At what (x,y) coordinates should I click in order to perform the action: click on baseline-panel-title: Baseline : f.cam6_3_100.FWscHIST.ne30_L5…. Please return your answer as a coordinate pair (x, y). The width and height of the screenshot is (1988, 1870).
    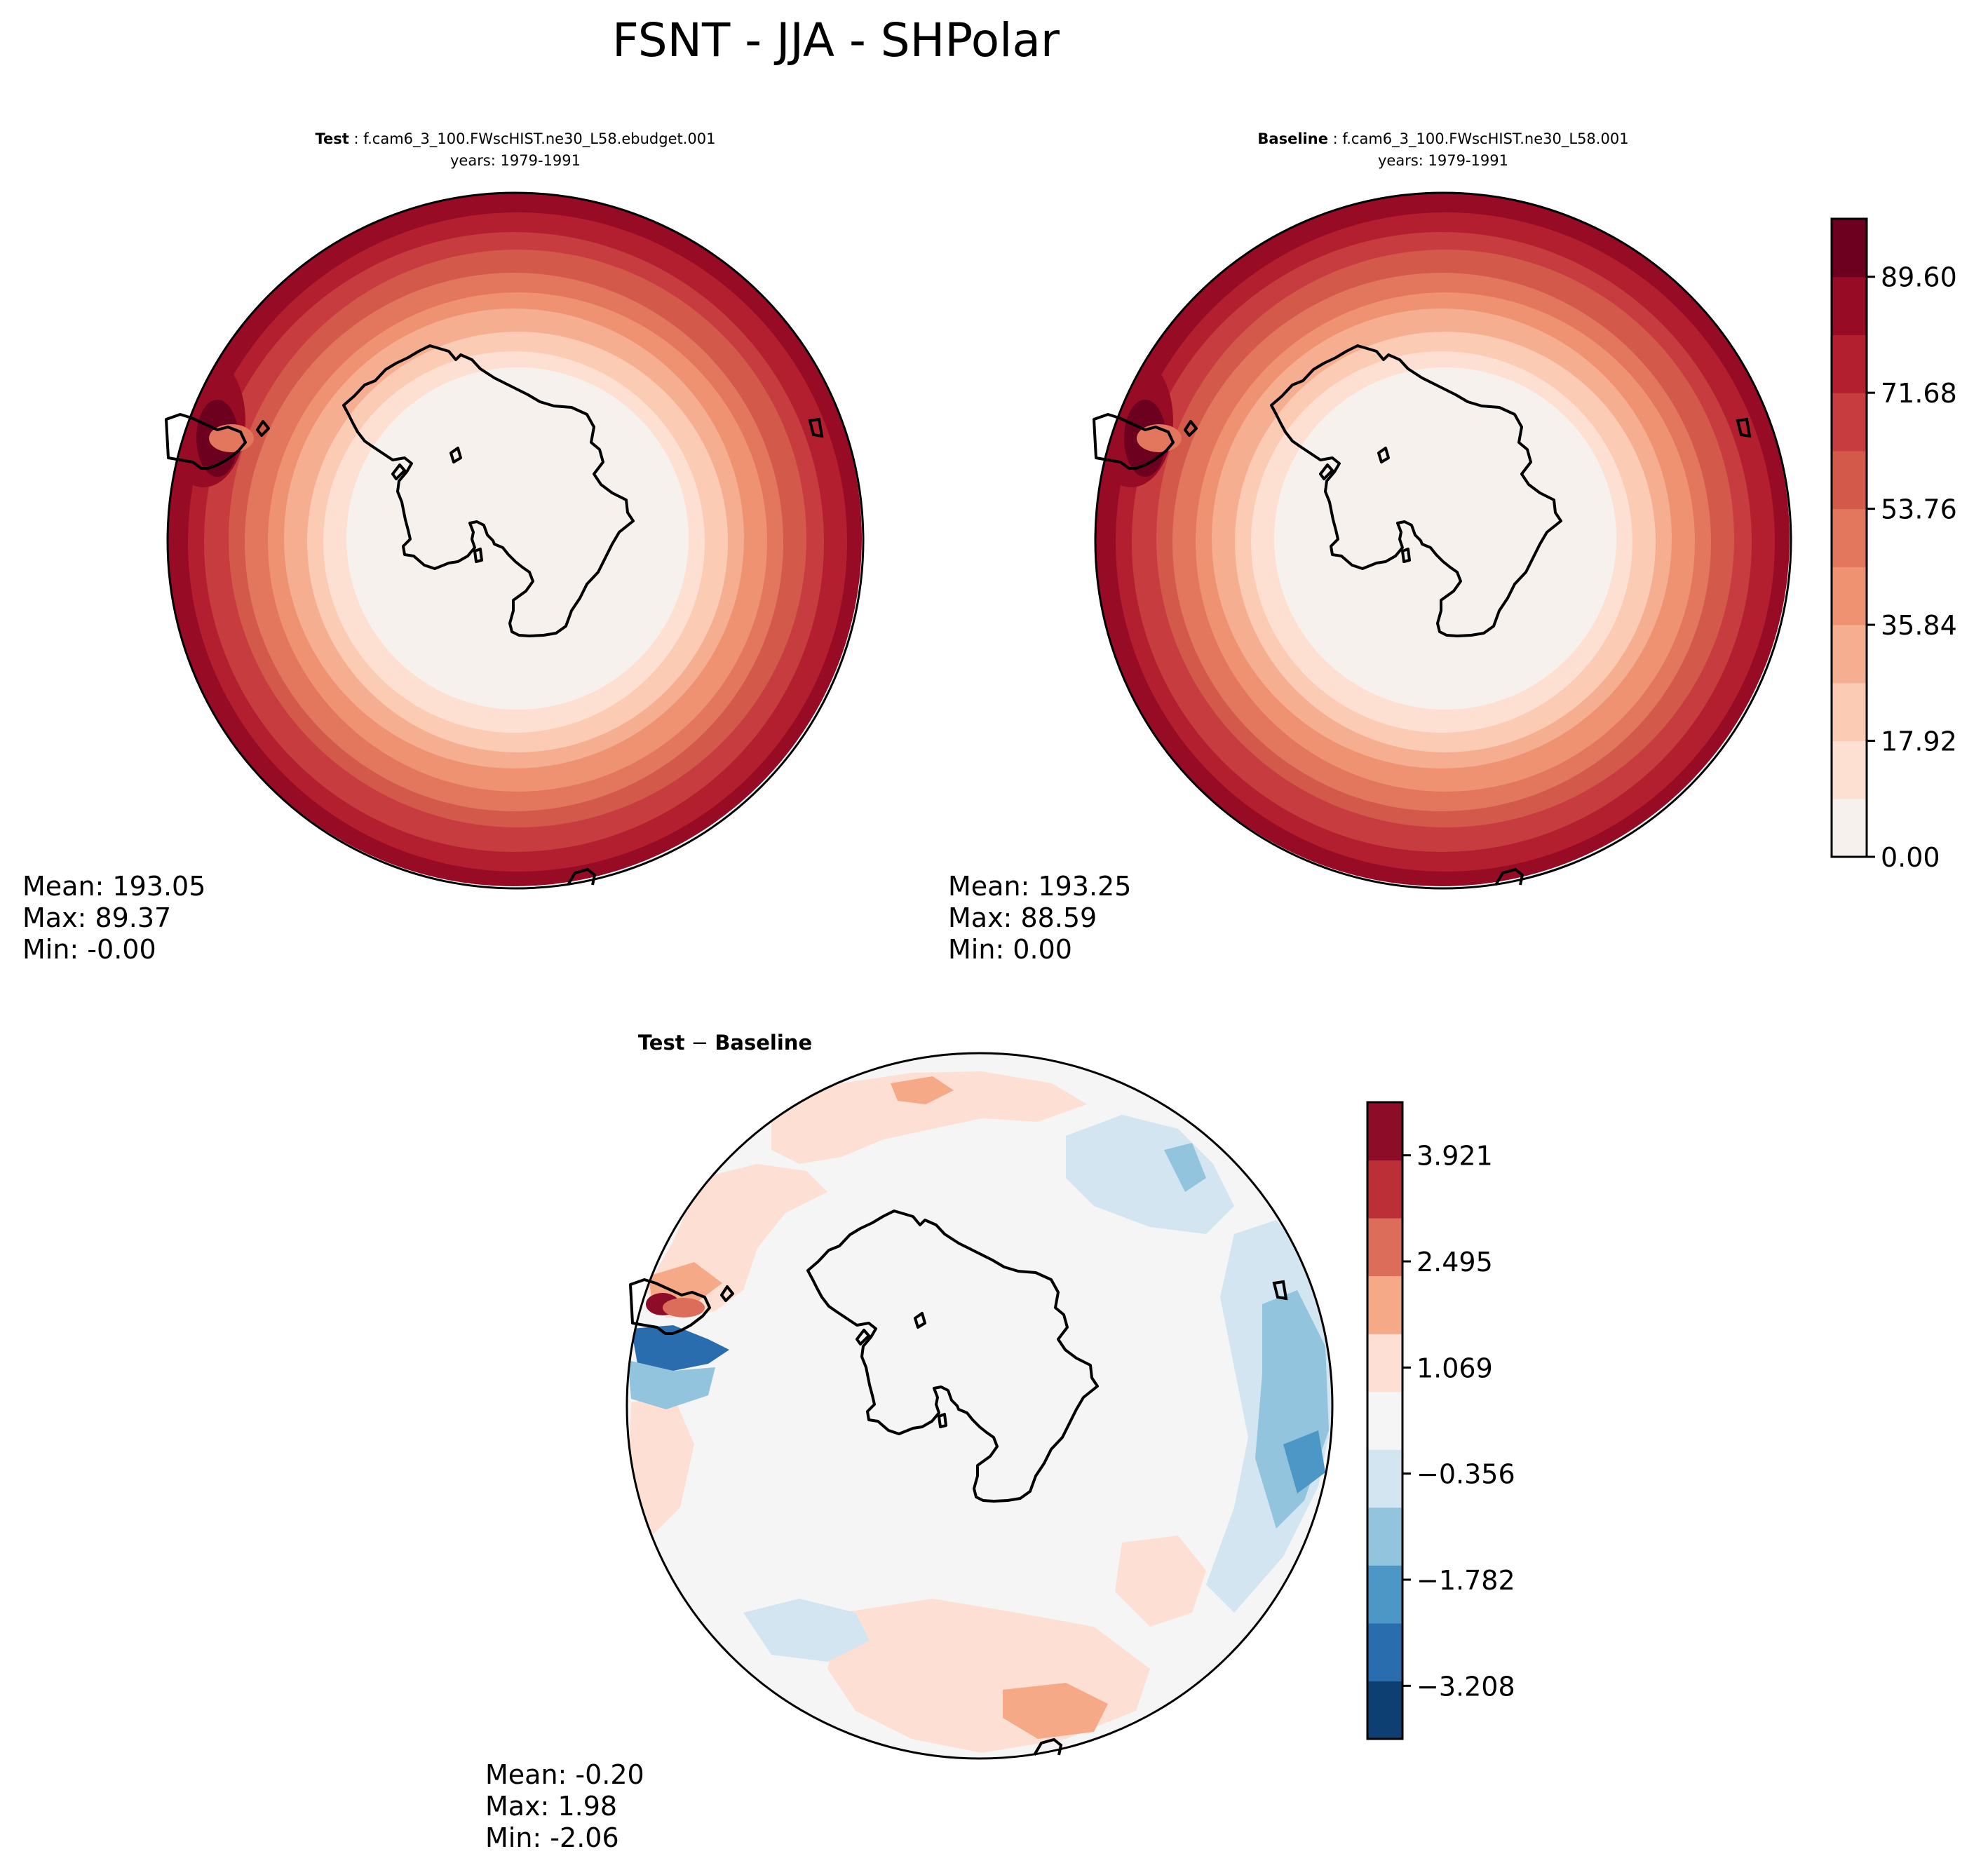
    Looking at the image, I should click on (1442, 139).